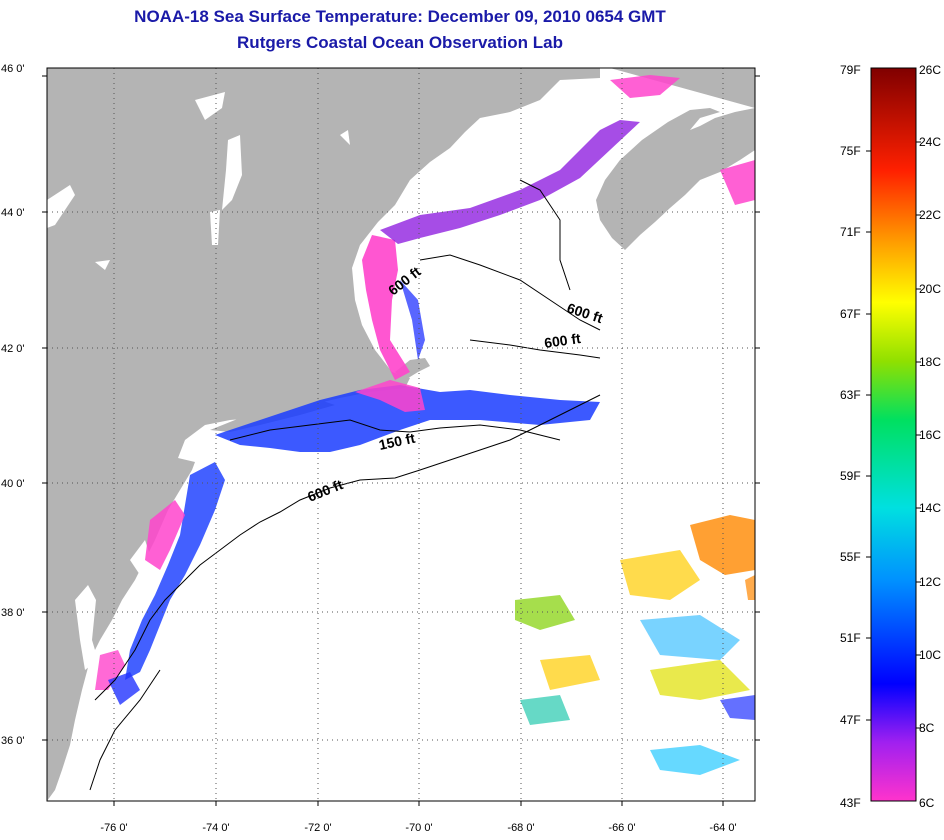 This screenshot has height=840, width=944. Describe the element at coordinates (396, 441) in the screenshot. I see `contour-label: 150 ft` at that location.